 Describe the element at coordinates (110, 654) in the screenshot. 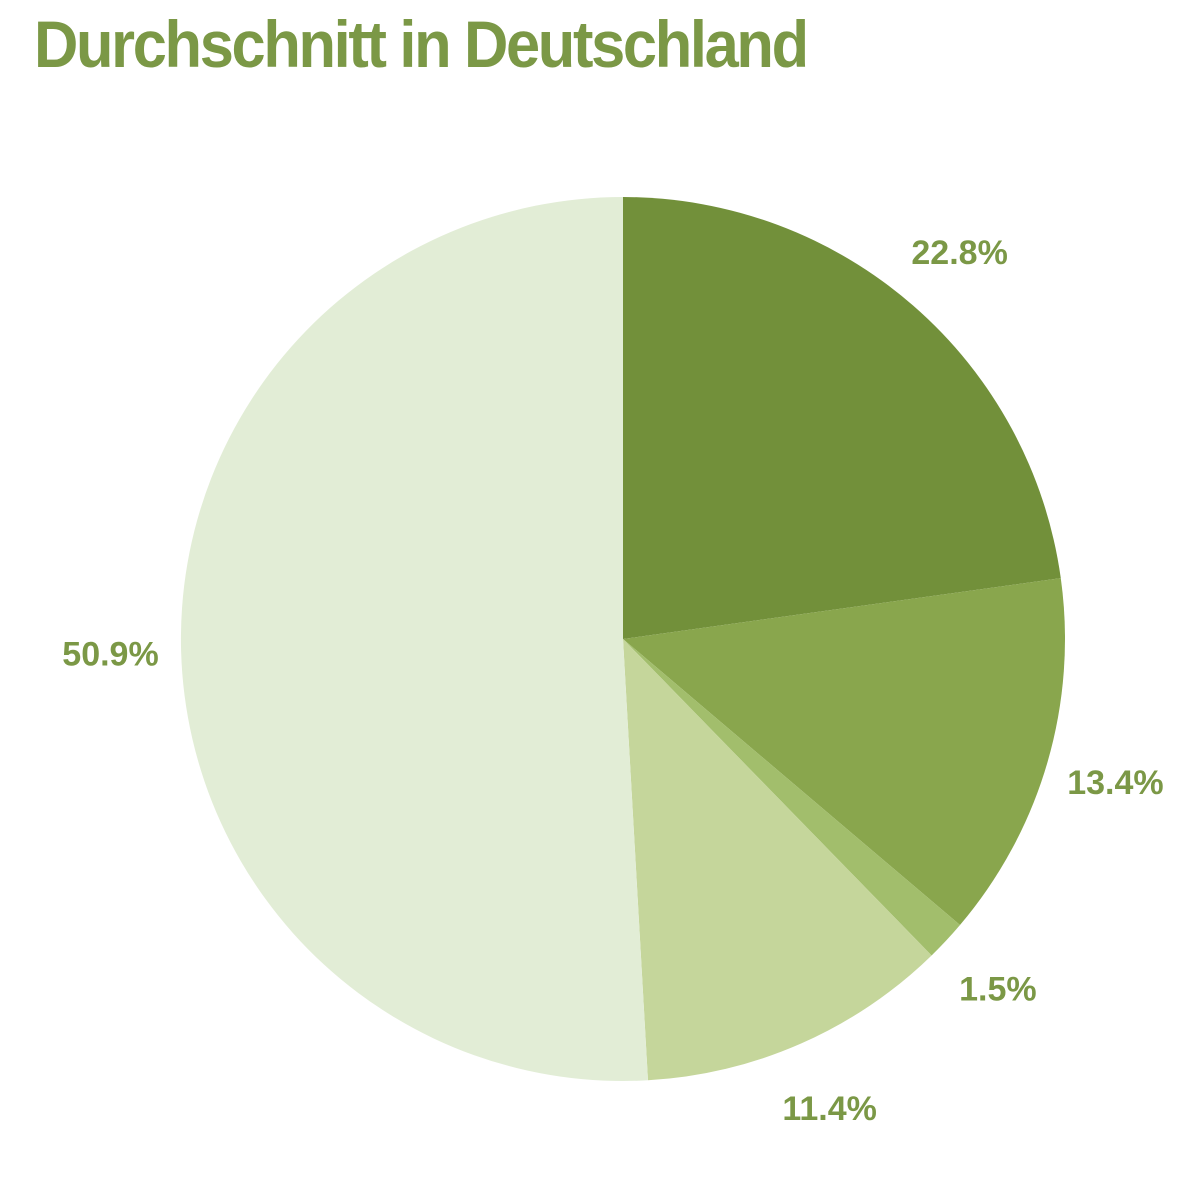

I see `label-slice-50-9: 50.9%` at that location.